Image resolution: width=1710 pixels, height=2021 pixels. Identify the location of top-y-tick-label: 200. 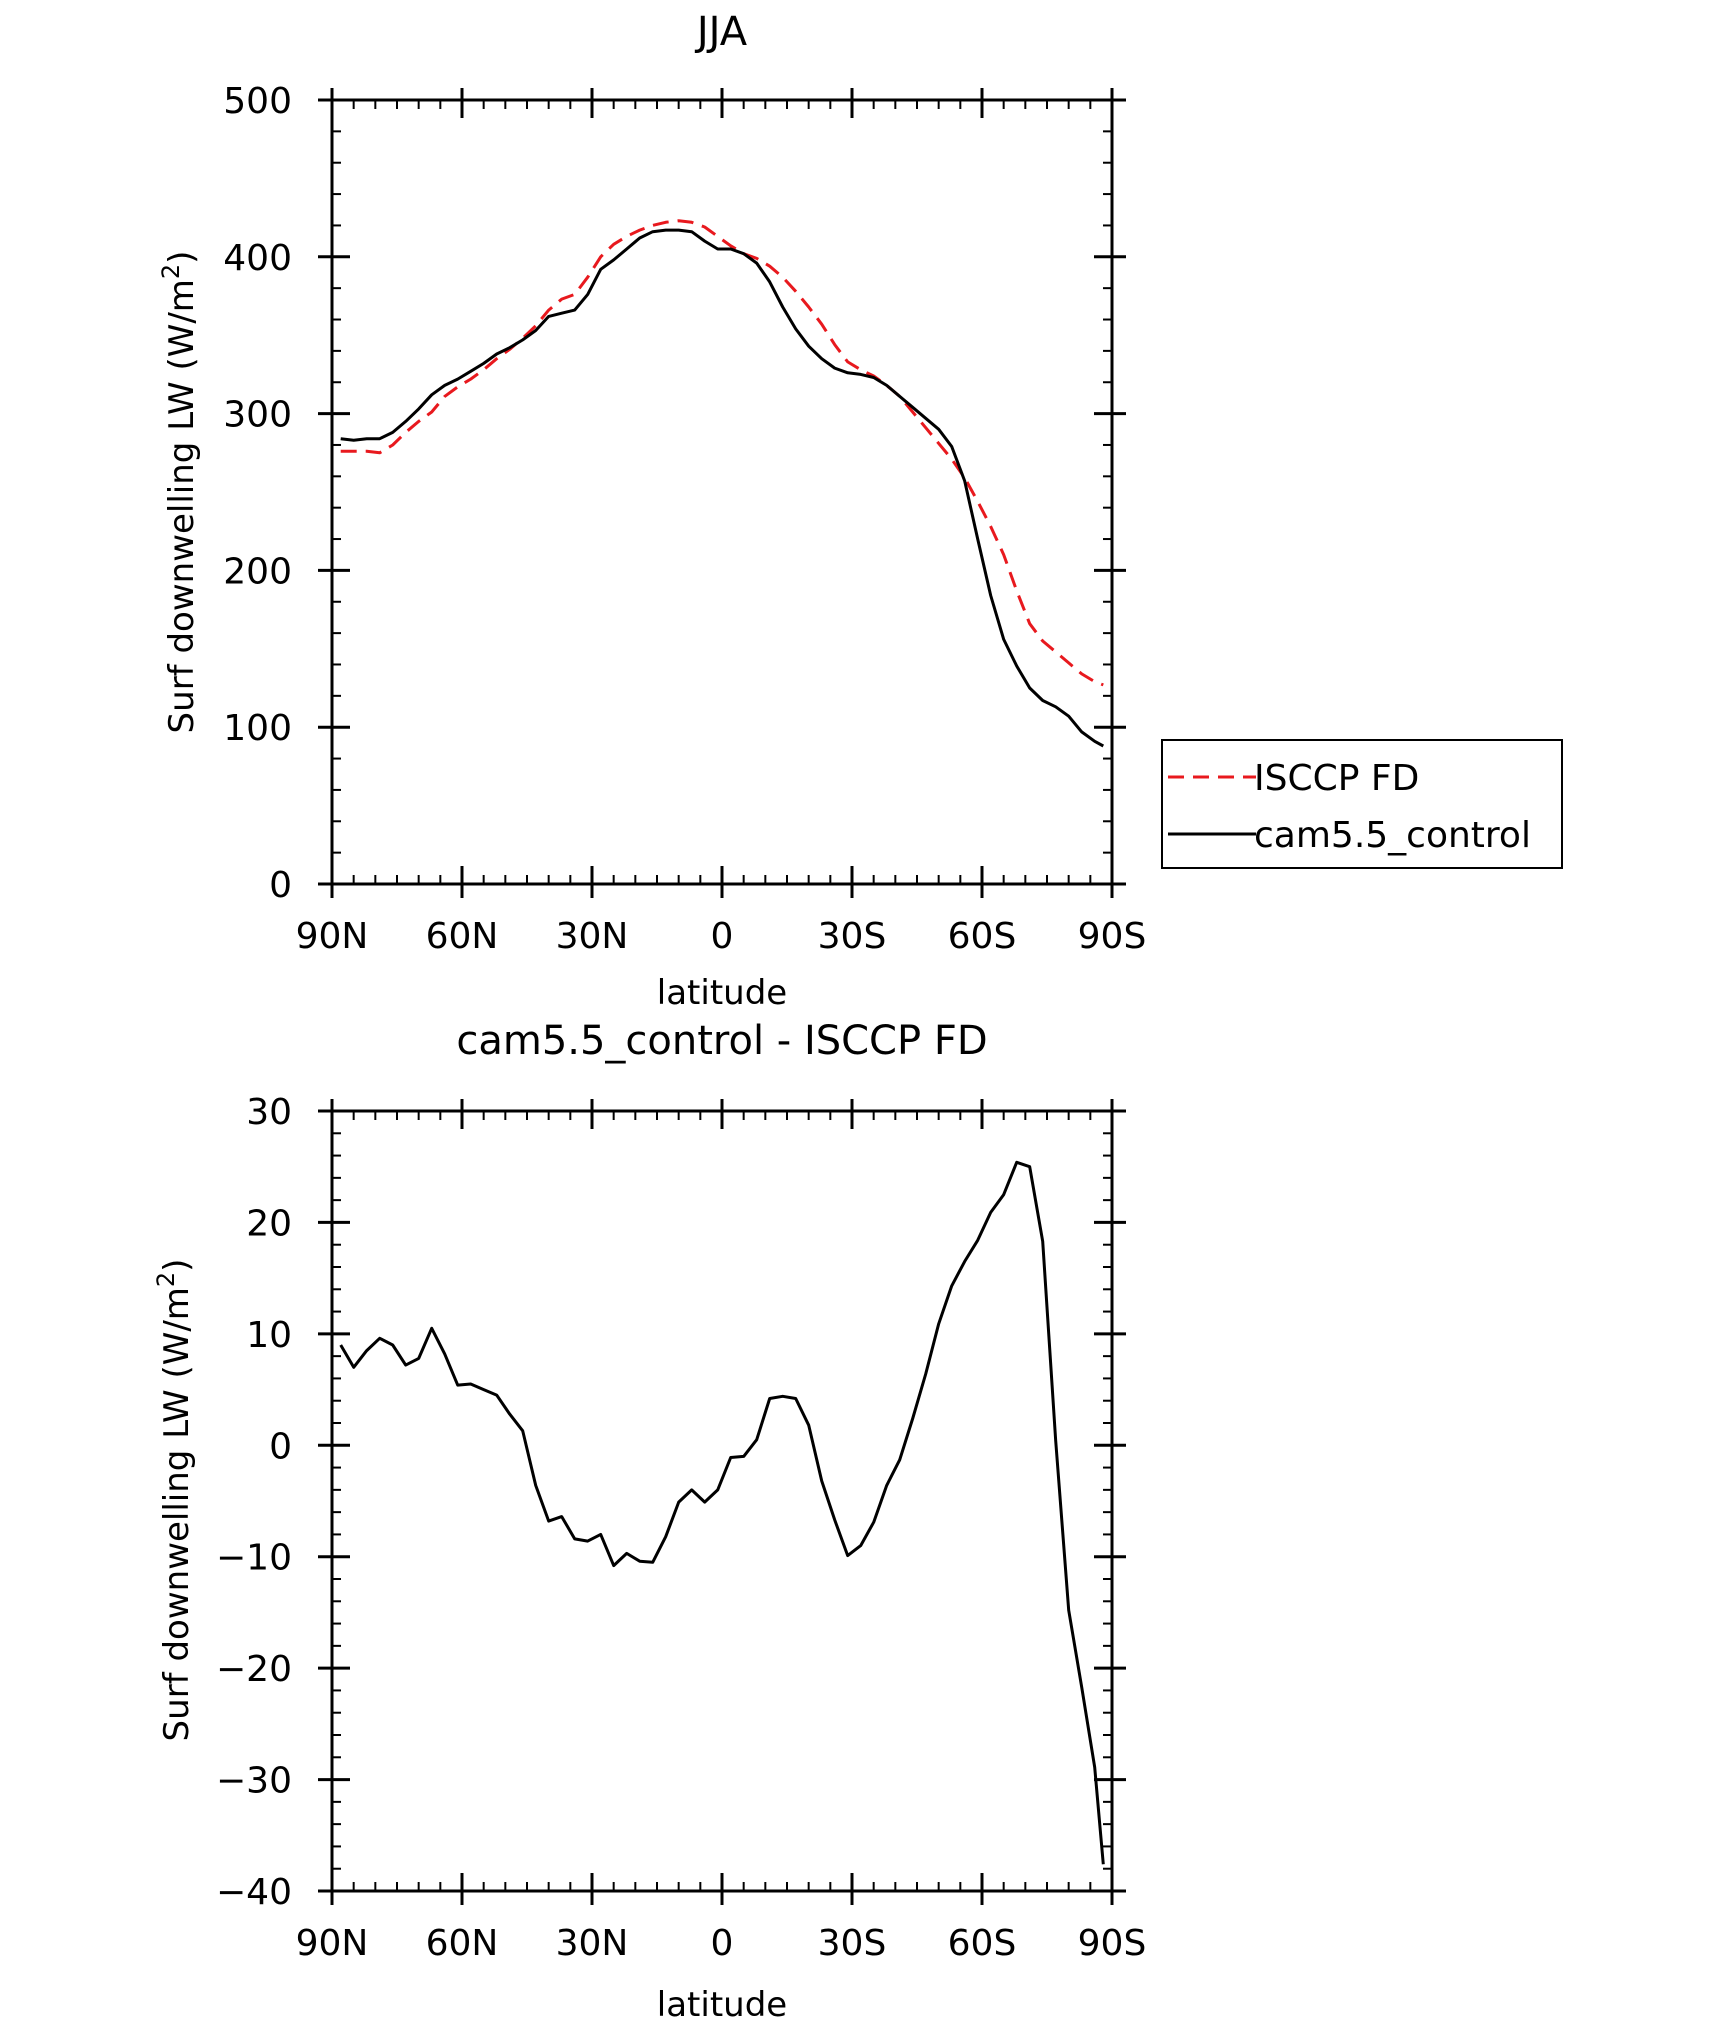
(257, 571).